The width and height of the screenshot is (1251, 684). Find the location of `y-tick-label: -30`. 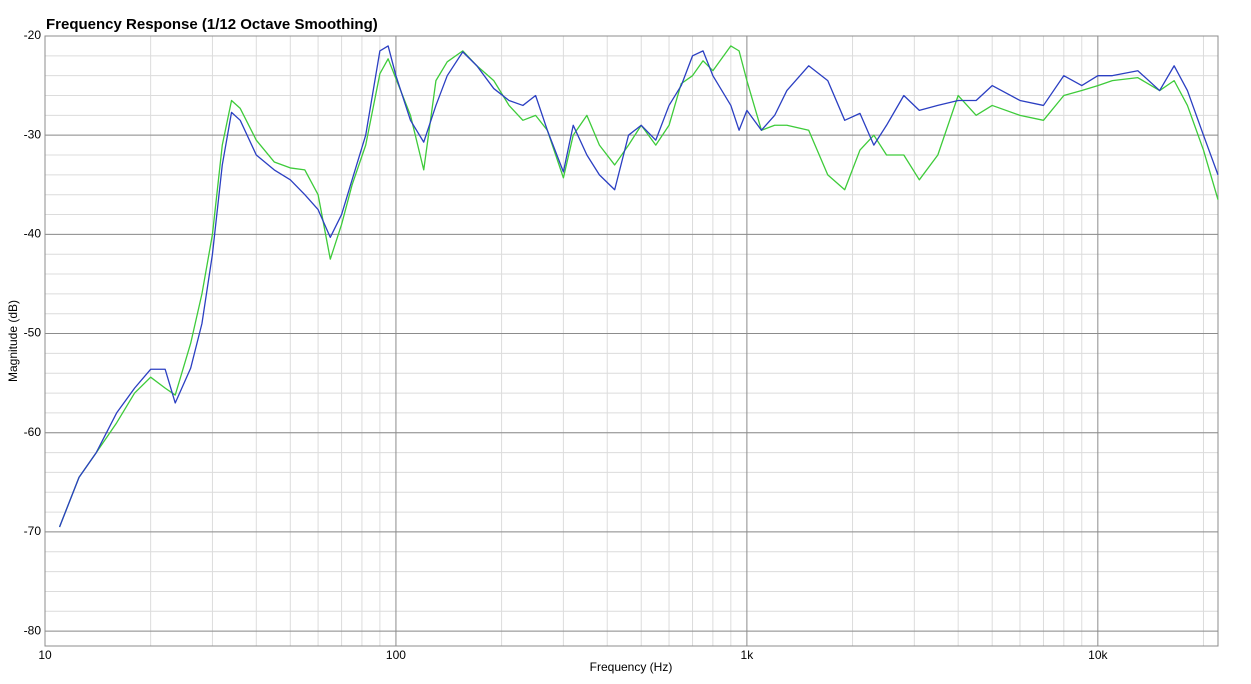

y-tick-label: -30 is located at coordinates (33, 134).